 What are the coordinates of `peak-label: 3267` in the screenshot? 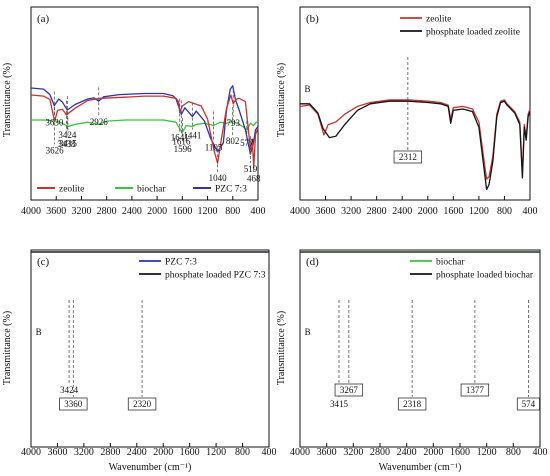 It's located at (349, 390).